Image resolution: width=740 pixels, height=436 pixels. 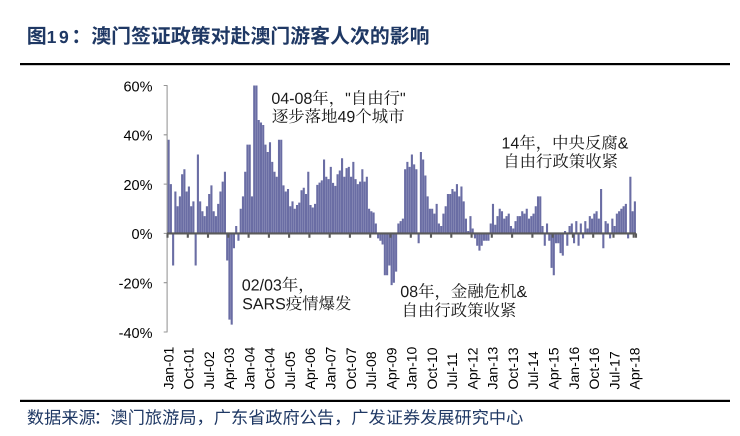 I want to click on svg-text: Apr-12, so click(x=472, y=368).